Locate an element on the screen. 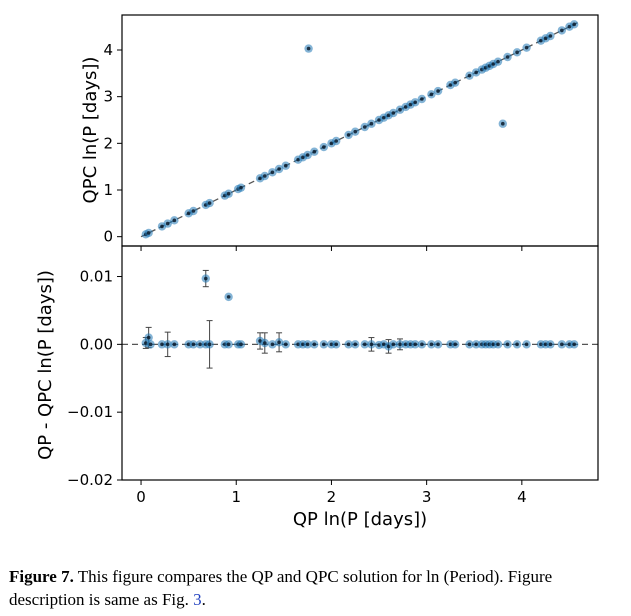  x-tick-label: 1 is located at coordinates (236, 497).